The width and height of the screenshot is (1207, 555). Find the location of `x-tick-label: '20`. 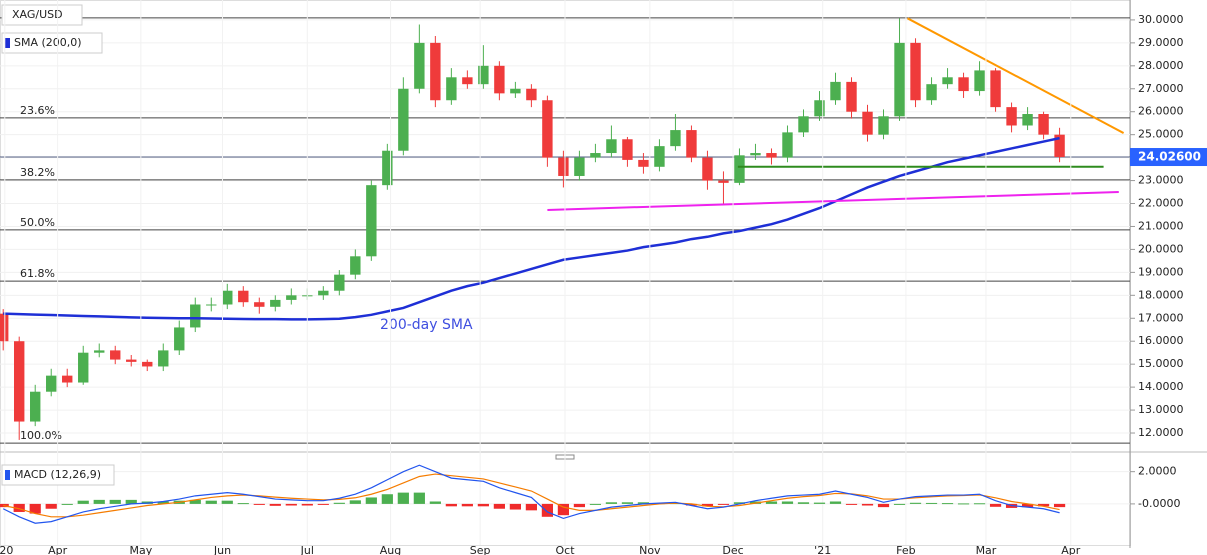

x-tick-label: '20 is located at coordinates (6, 549).